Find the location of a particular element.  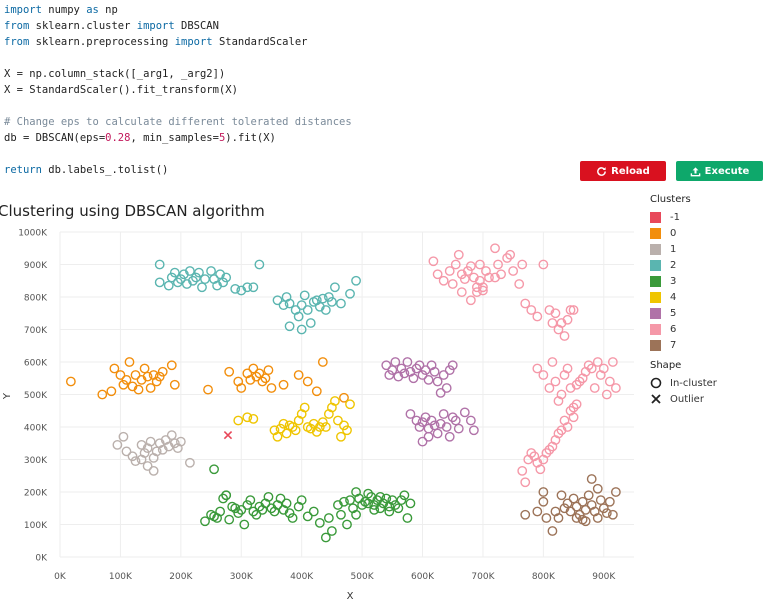

legend-shape-label: Outlier is located at coordinates (687, 399).